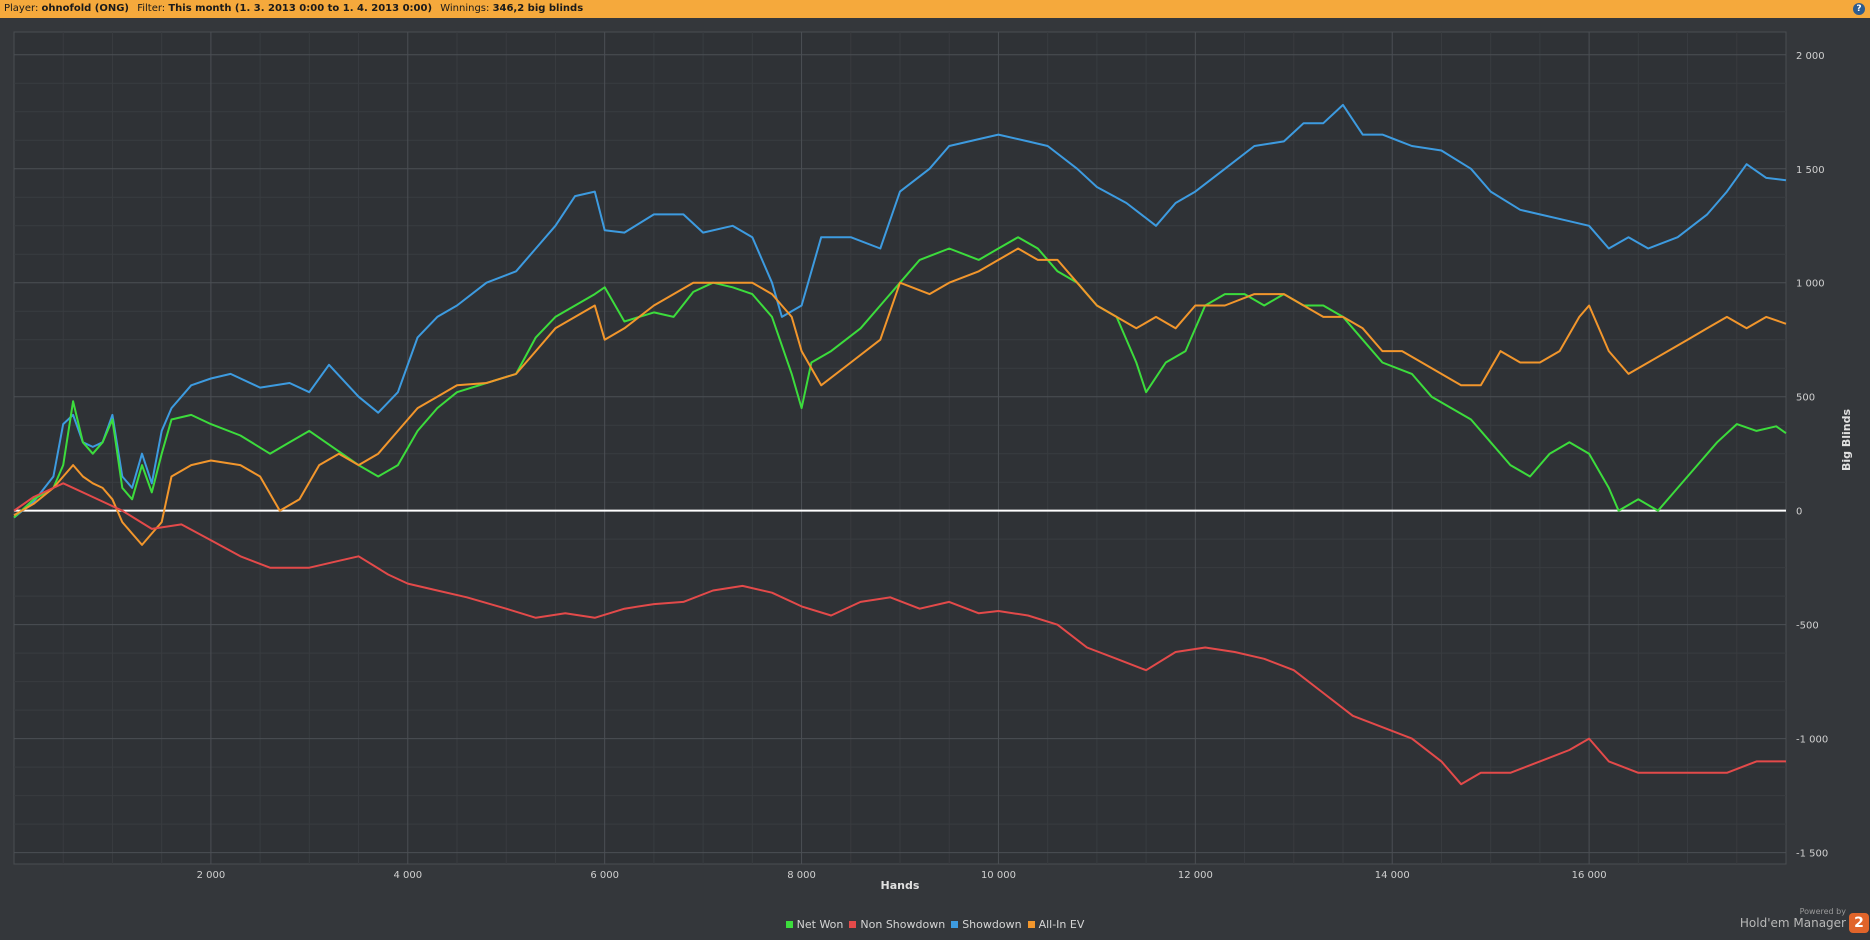  Describe the element at coordinates (1792, 923) in the screenshot. I see `product-name: Hold'em Manager` at that location.